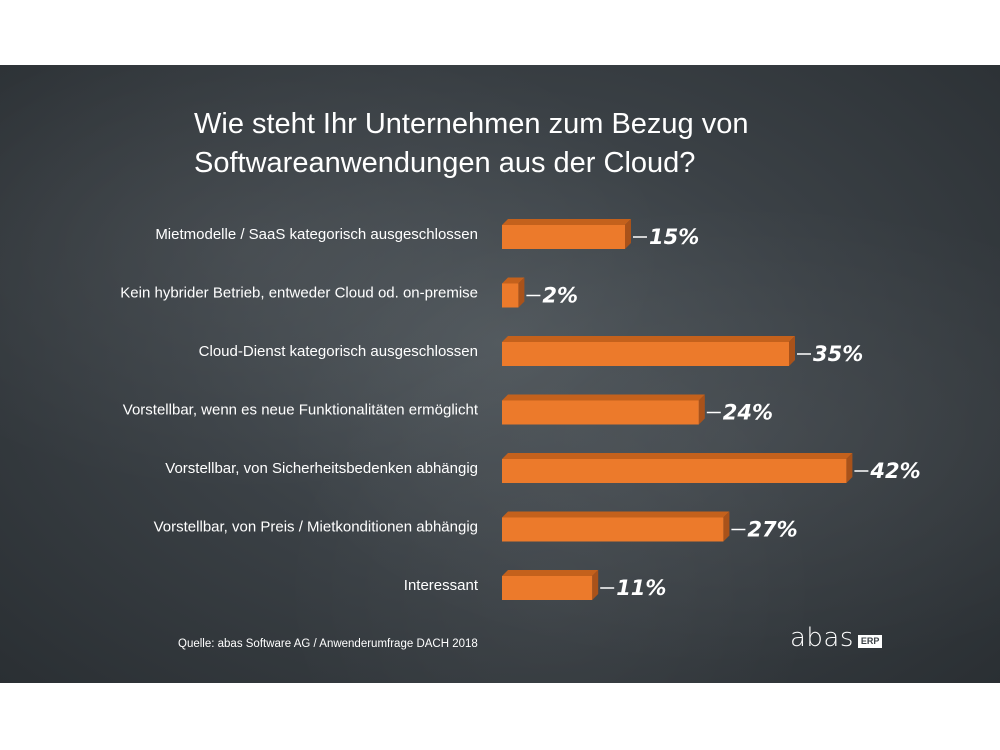  I want to click on category-label: Interessant, so click(441, 585).